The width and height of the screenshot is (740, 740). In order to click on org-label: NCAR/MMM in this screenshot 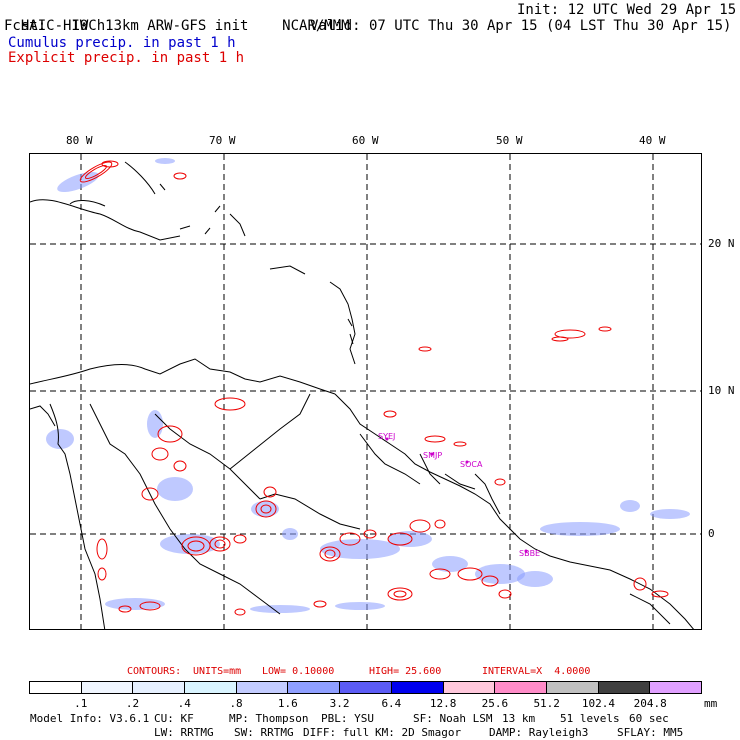, I will do `click(316, 26)`.